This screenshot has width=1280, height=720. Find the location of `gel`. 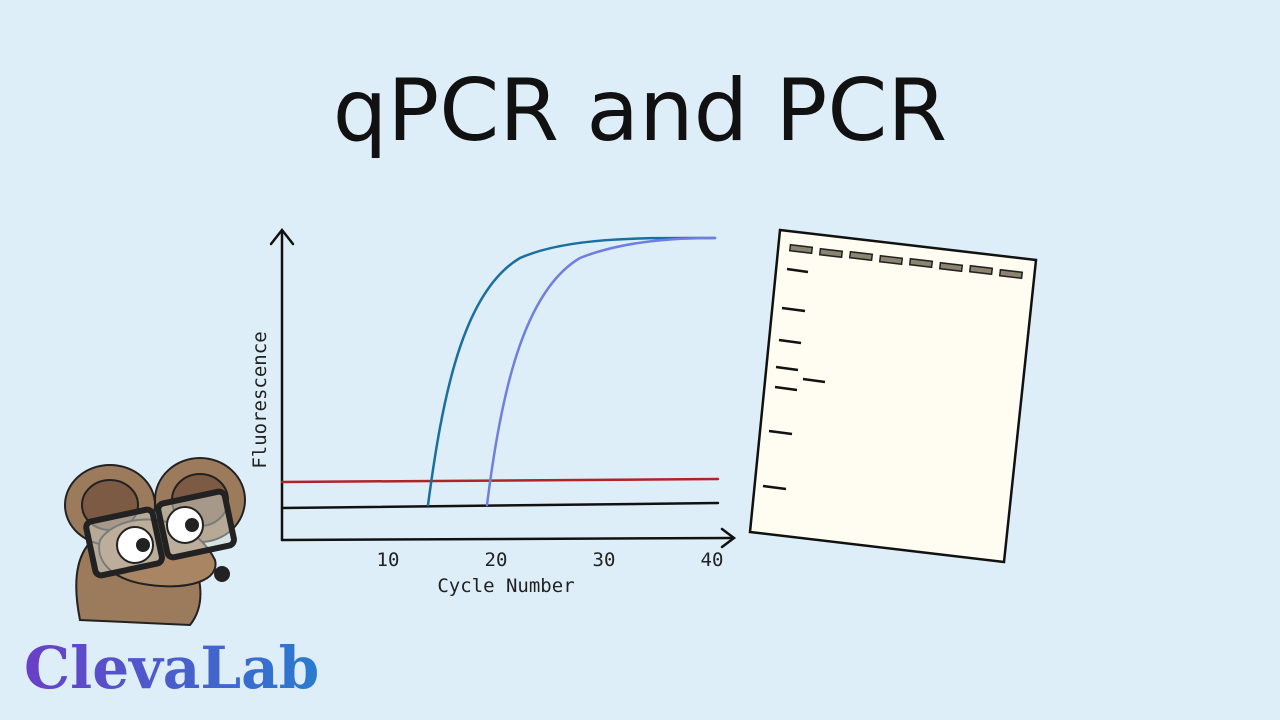

gel is located at coordinates (893, 396).